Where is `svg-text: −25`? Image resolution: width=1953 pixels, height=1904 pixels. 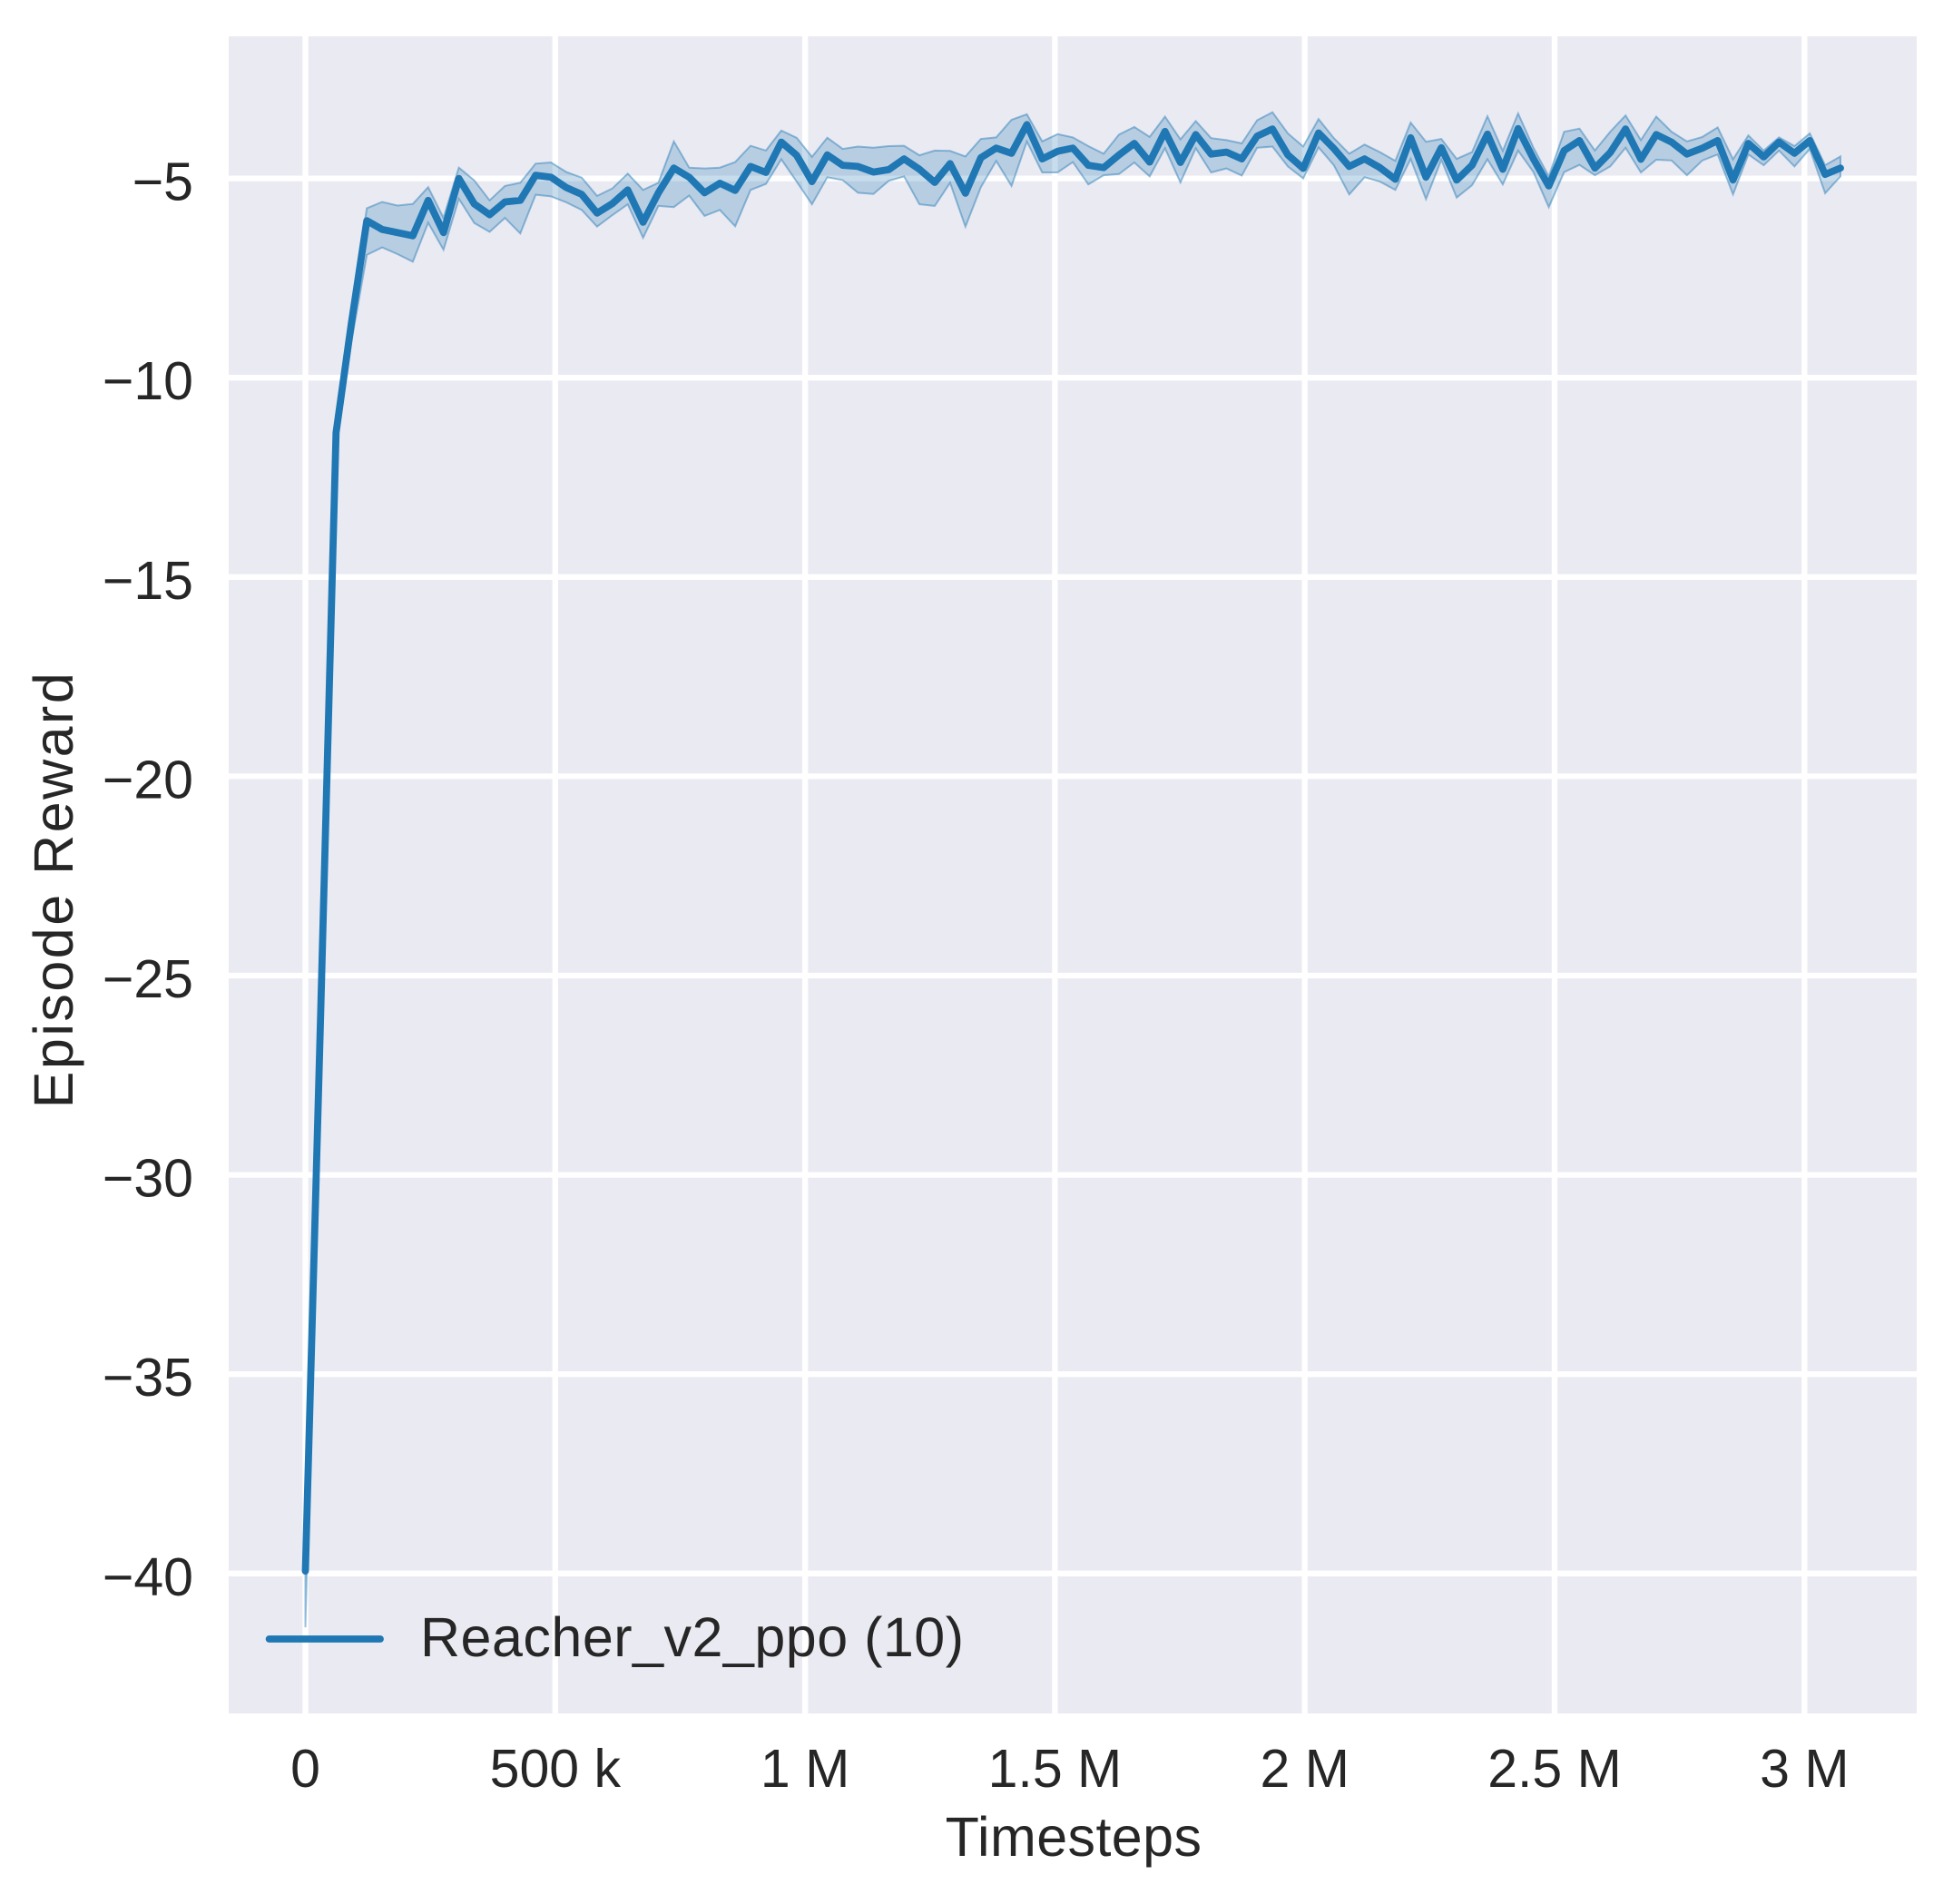
svg-text: −25 is located at coordinates (148, 979).